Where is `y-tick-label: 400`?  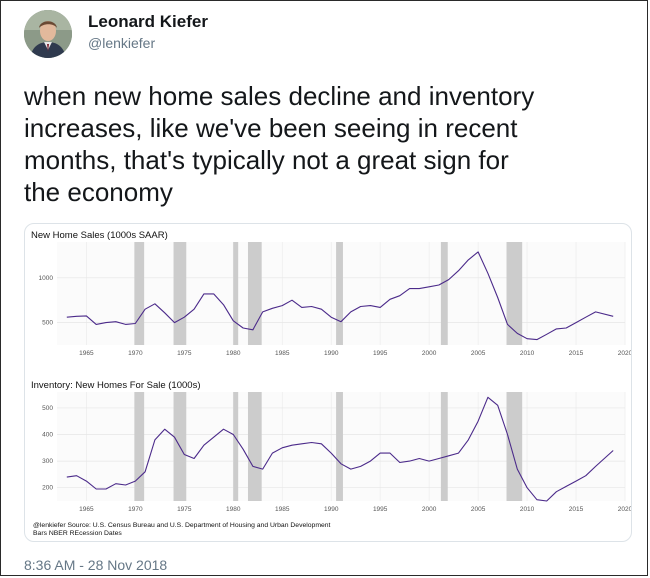
y-tick-label: 400 is located at coordinates (47, 435).